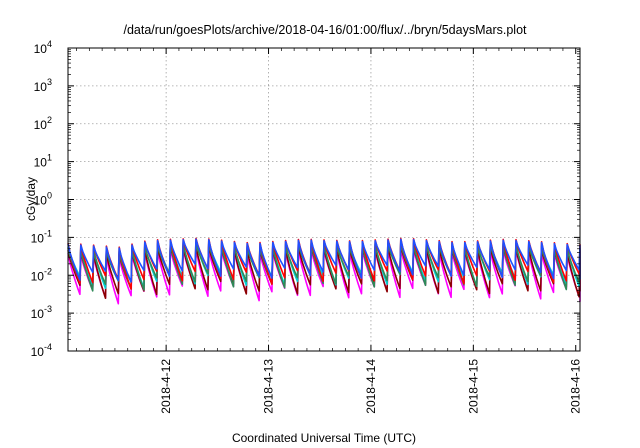  I want to click on y-tick-label: 10⁻¹, so click(41, 236).